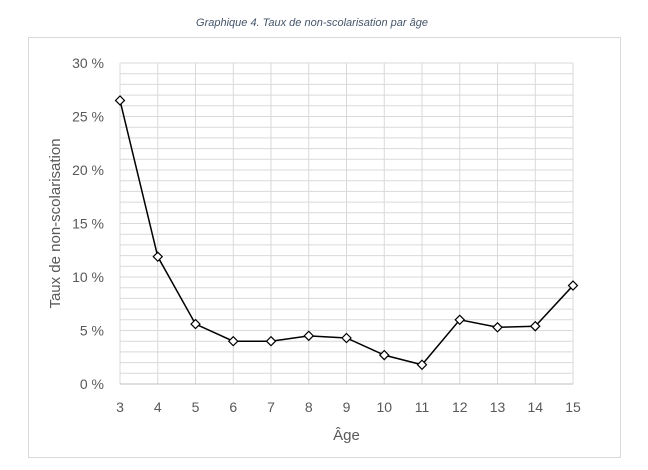 This screenshot has height=470, width=648. I want to click on x-tick-label: 4, so click(158, 407).